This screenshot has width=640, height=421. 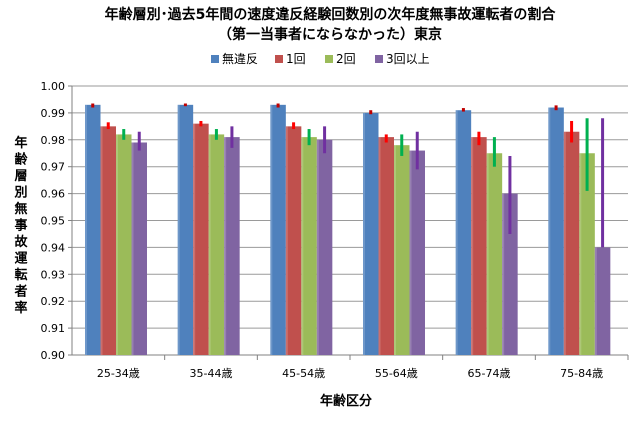 What do you see at coordinates (20, 209) in the screenshot?
I see `y-axis-label-char: 無` at bounding box center [20, 209].